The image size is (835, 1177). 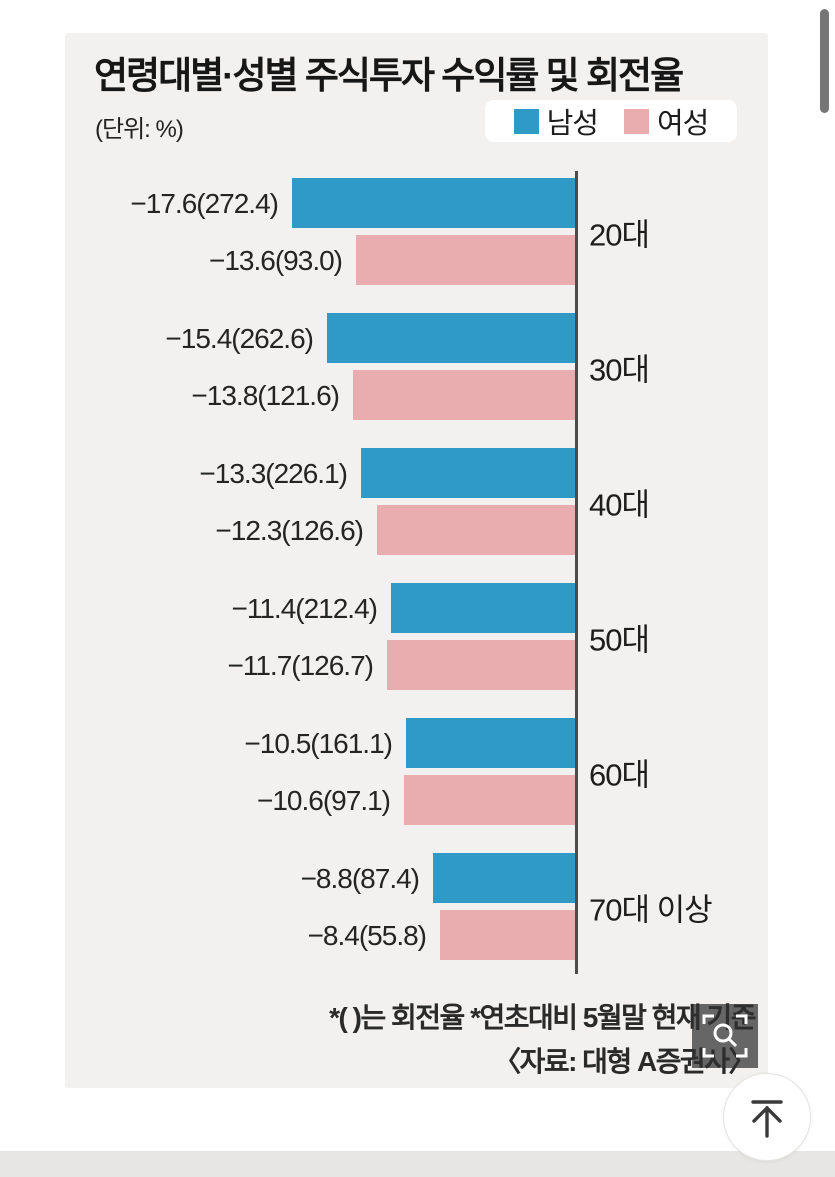 I want to click on male-value-label: −11.4(212.4), so click(x=304, y=608).